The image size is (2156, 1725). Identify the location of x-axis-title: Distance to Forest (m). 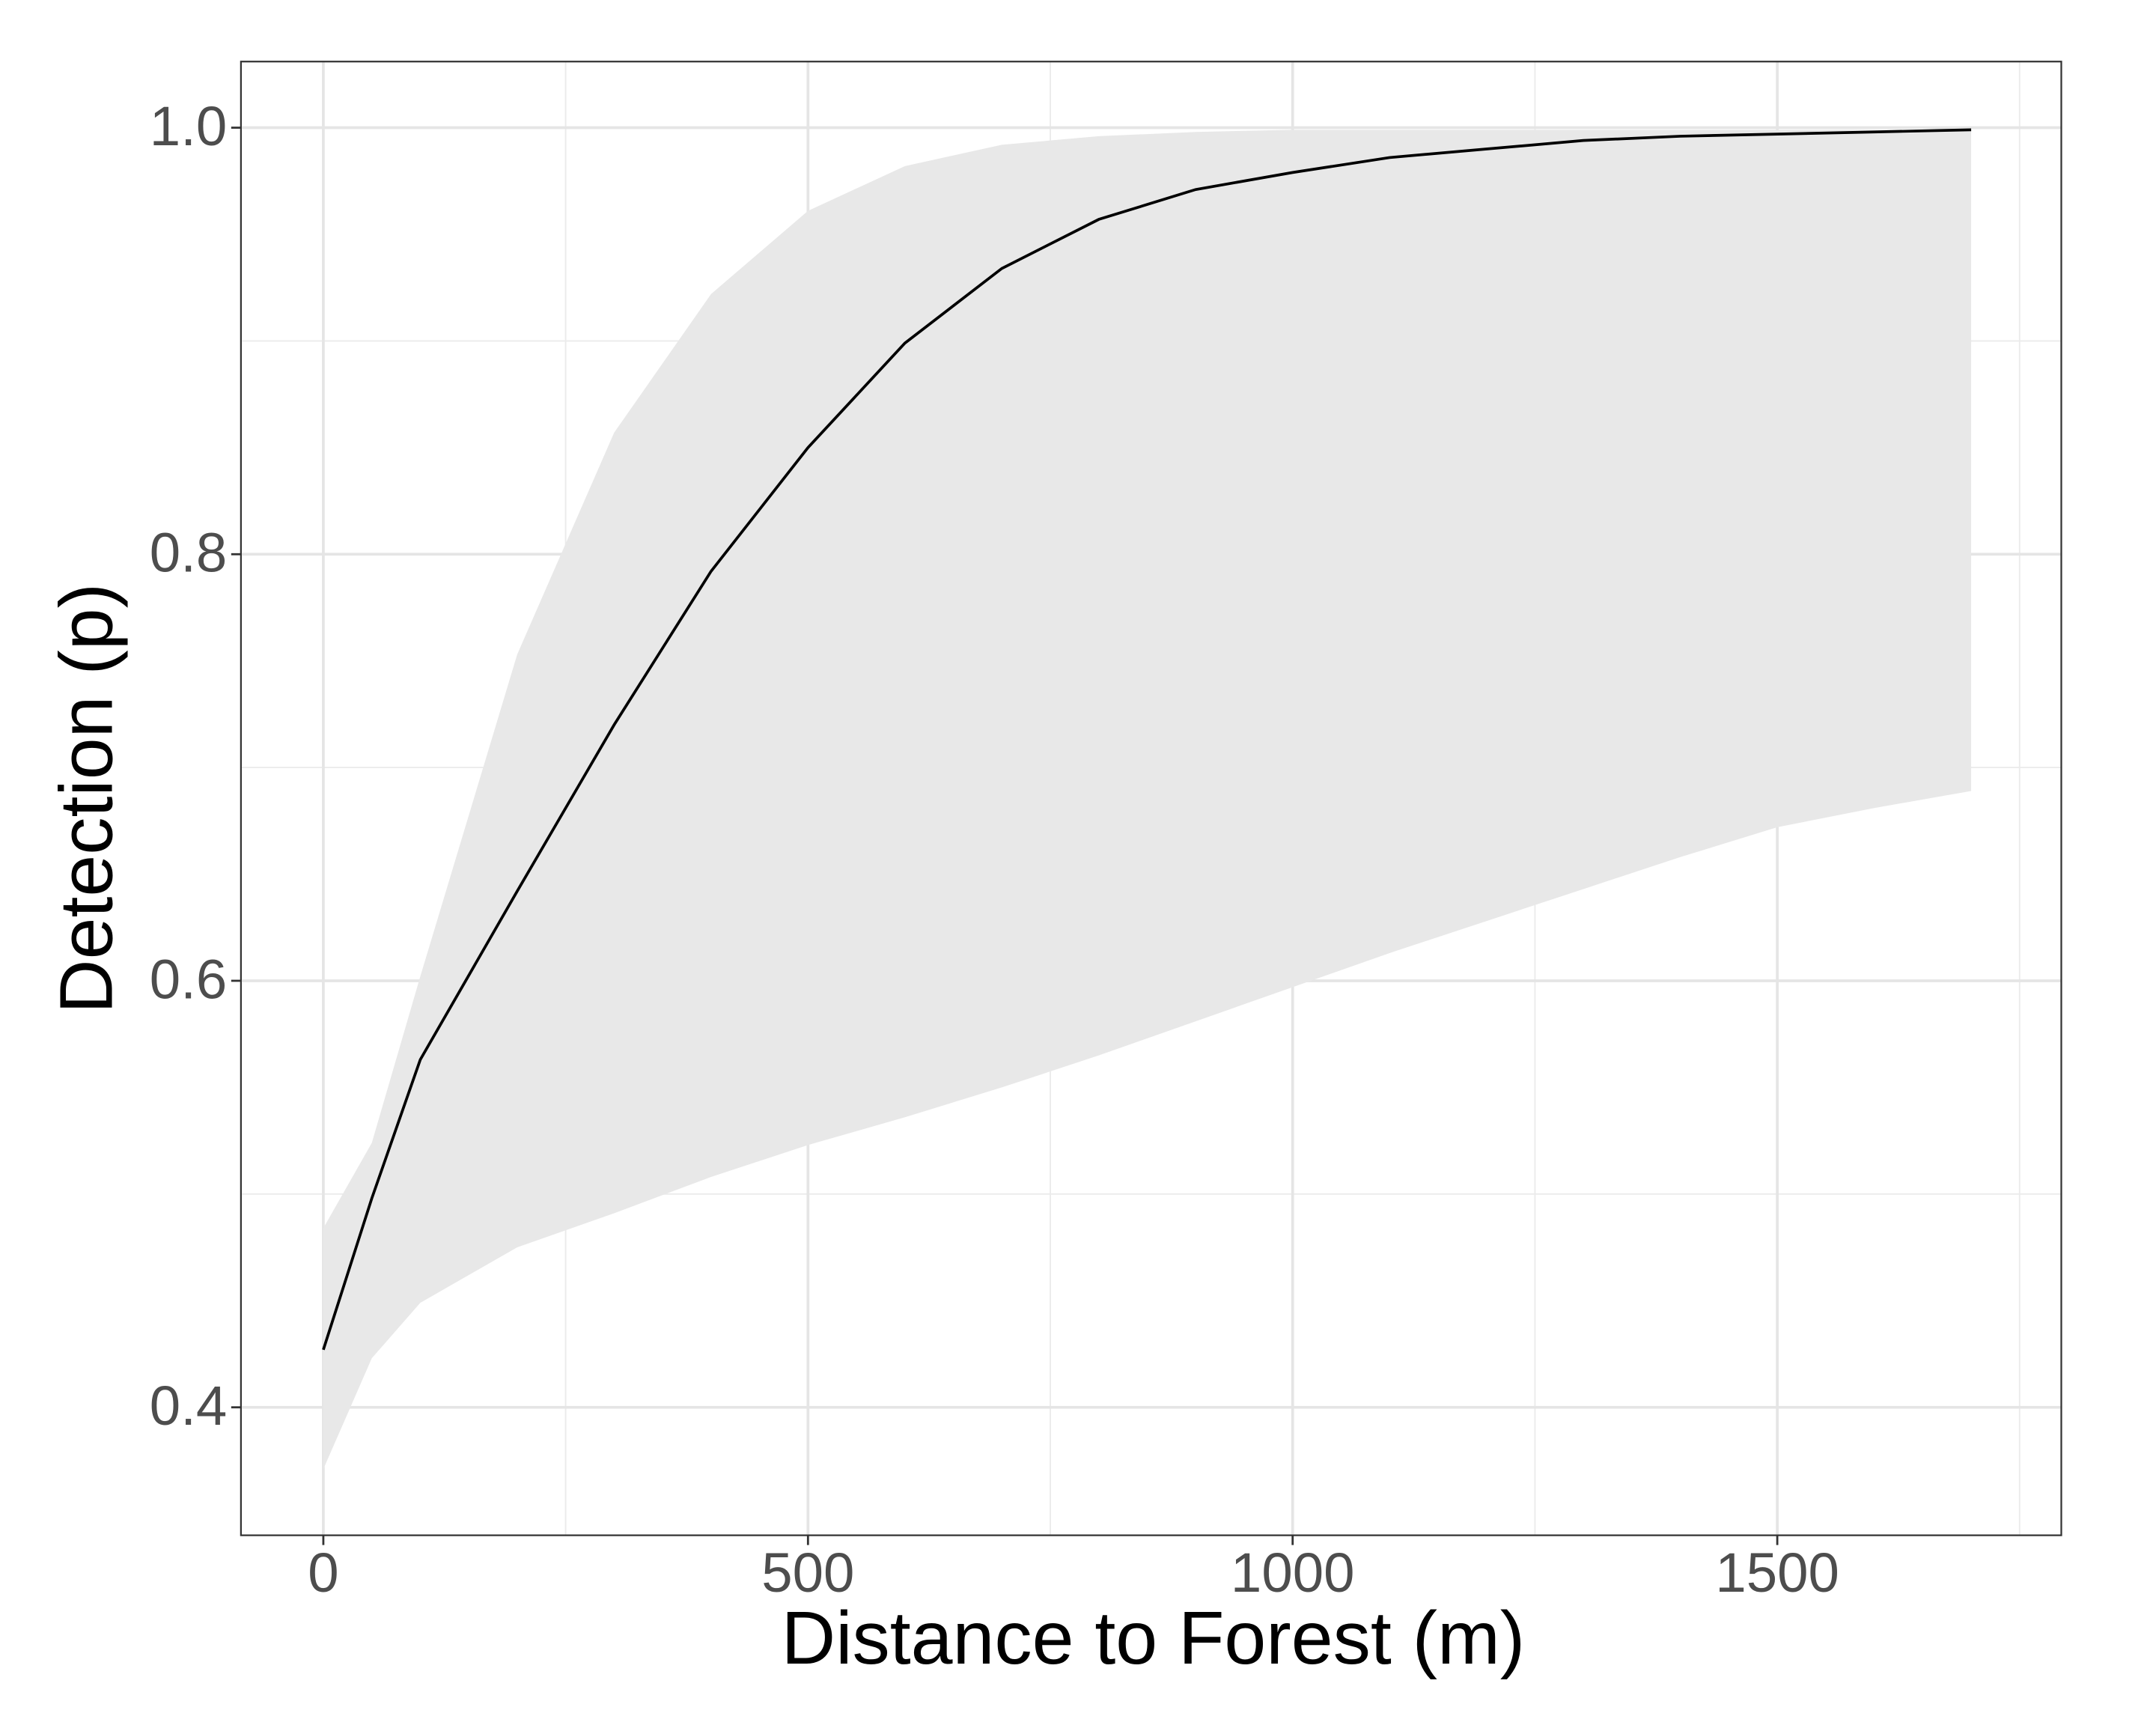
(1154, 1638).